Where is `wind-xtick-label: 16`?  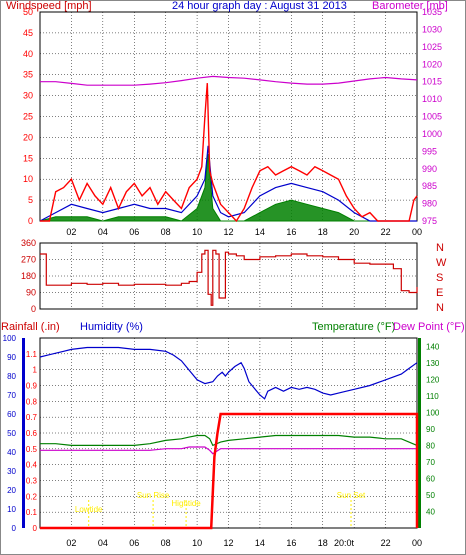
wind-xtick-label: 16 is located at coordinates (291, 232).